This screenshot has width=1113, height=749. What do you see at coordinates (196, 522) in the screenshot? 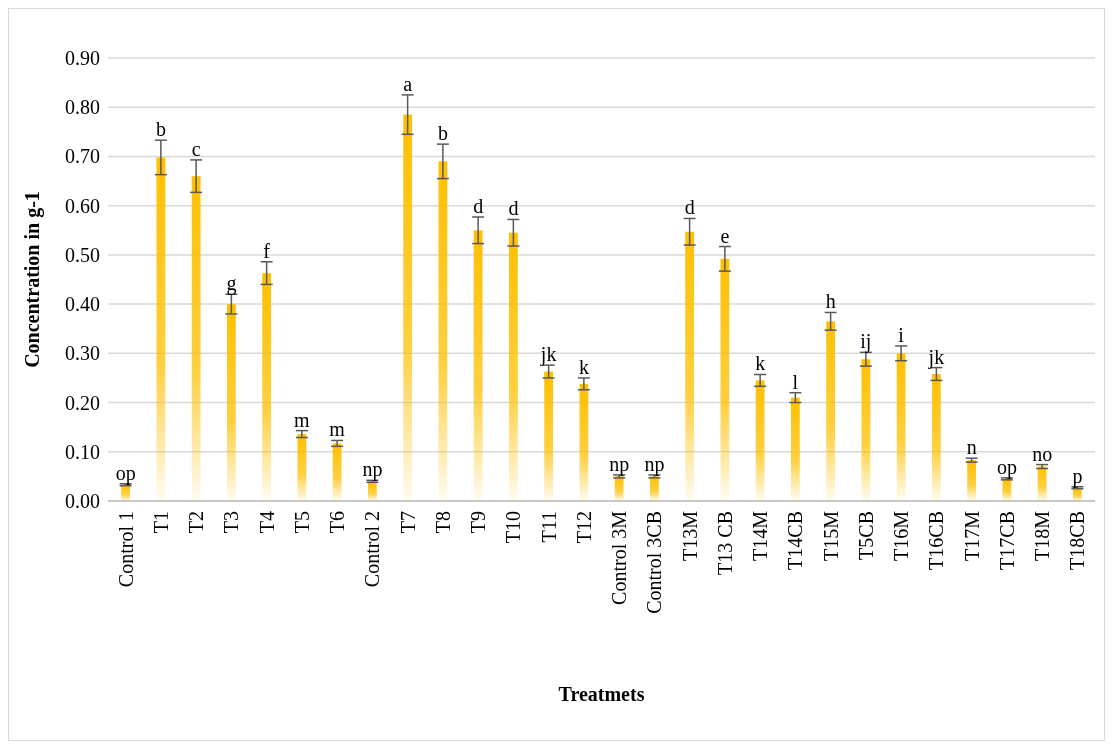
I see `x-tick-label: T2` at bounding box center [196, 522].